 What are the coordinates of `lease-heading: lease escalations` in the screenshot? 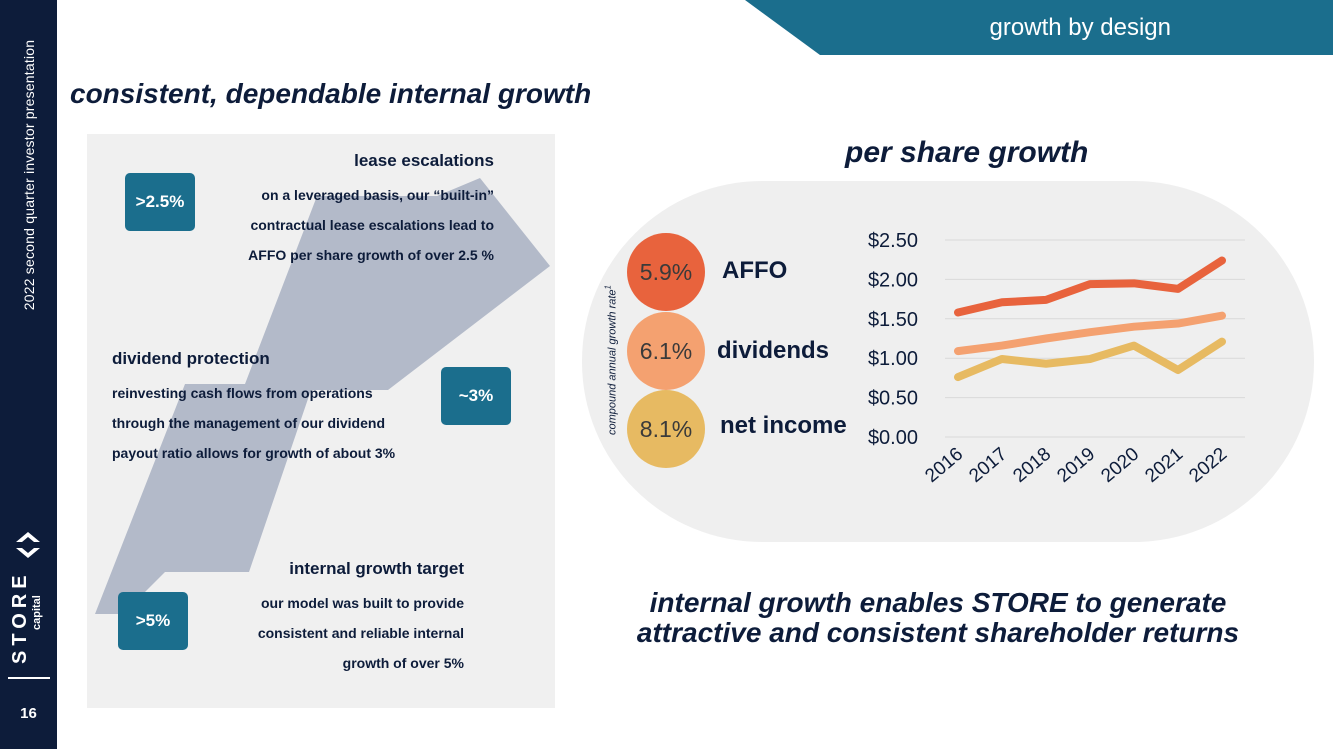 It's located at (424, 160).